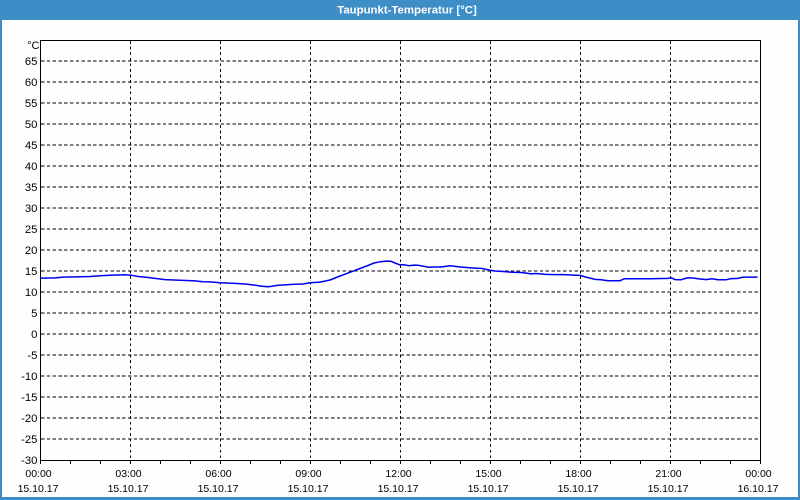 The height and width of the screenshot is (500, 800). Describe the element at coordinates (31, 125) in the screenshot. I see `svg-text: 50` at that location.